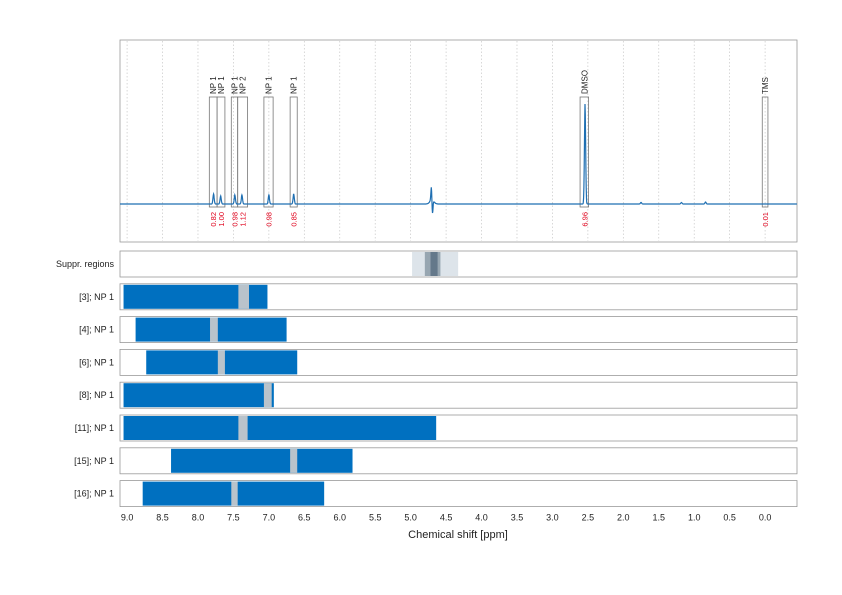  I want to click on x-tick-label: 8.5, so click(162, 518).